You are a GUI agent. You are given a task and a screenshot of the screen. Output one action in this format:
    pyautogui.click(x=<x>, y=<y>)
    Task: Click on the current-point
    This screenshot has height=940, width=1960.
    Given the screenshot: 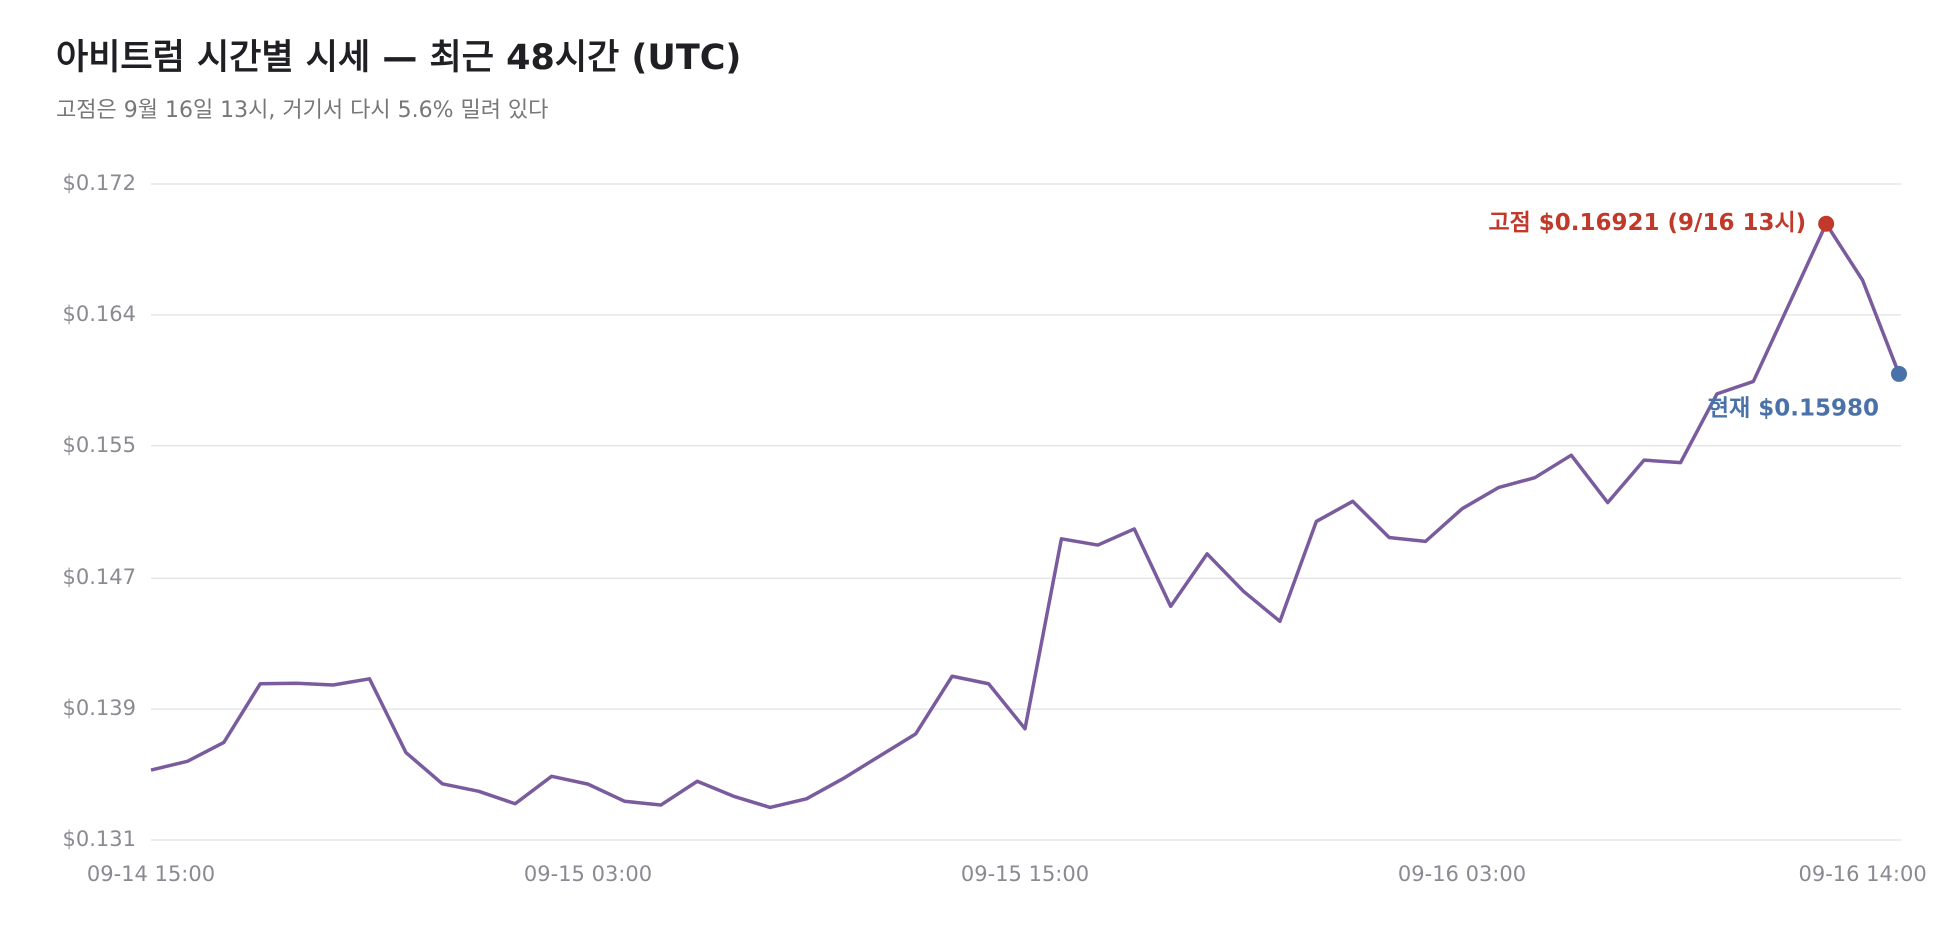 What is the action you would take?
    pyautogui.click(x=1899, y=373)
    